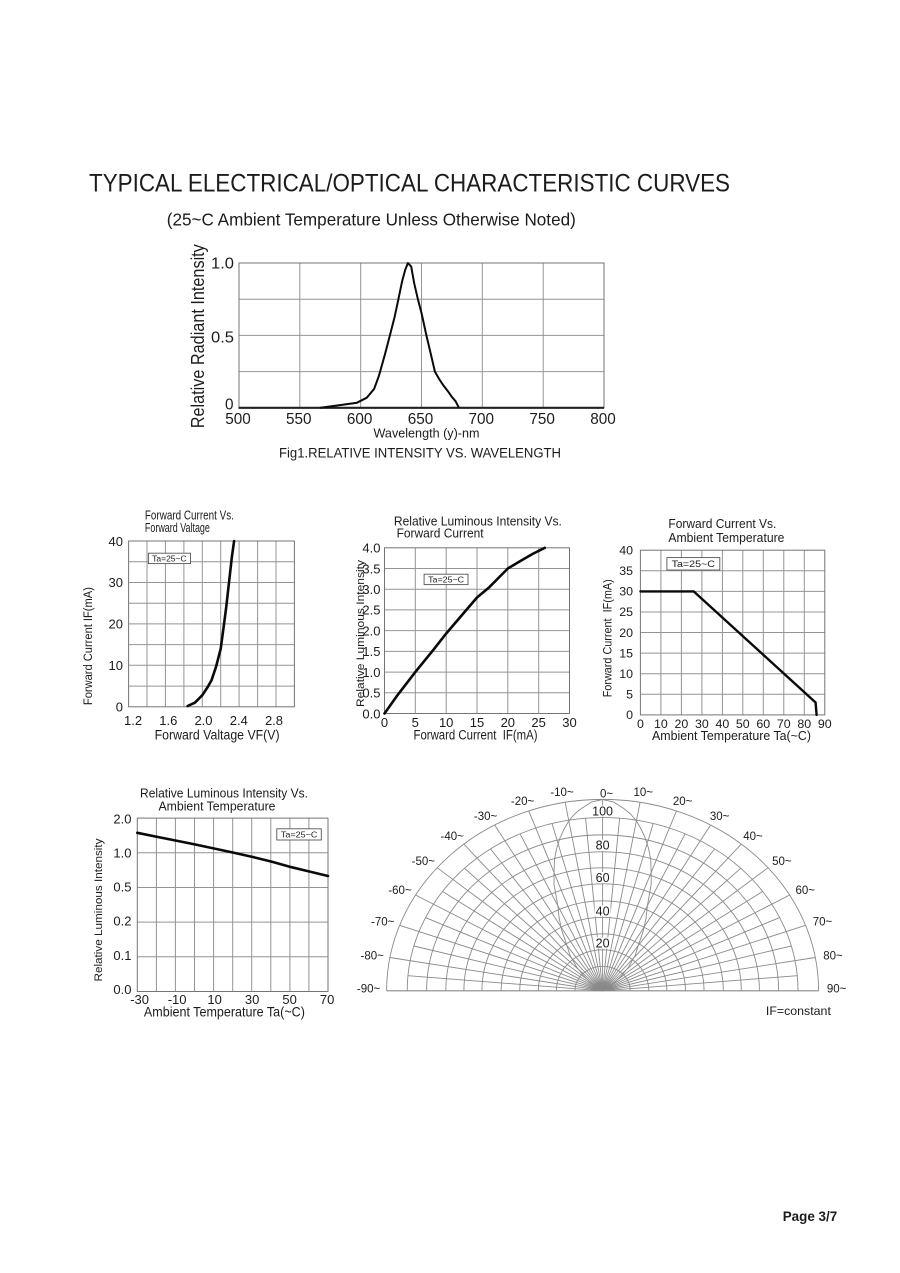  I want to click on svg-text: -60~, so click(400, 891).